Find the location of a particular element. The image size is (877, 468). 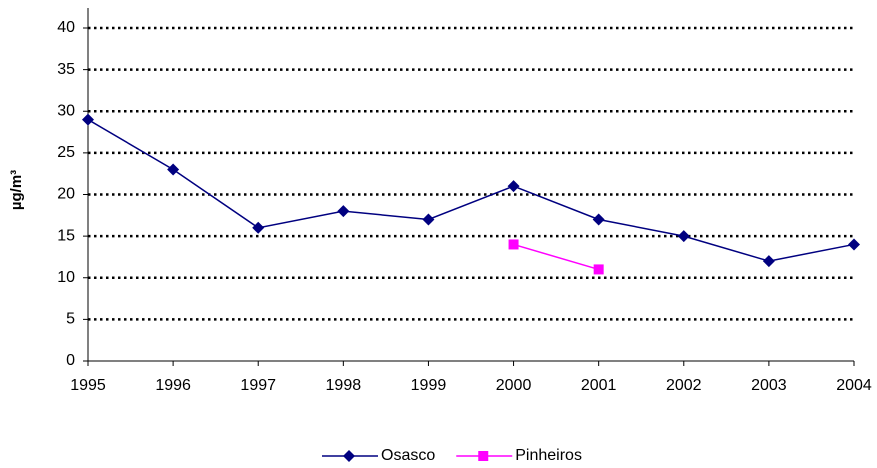

x-tick-label: 2004 is located at coordinates (854, 385).